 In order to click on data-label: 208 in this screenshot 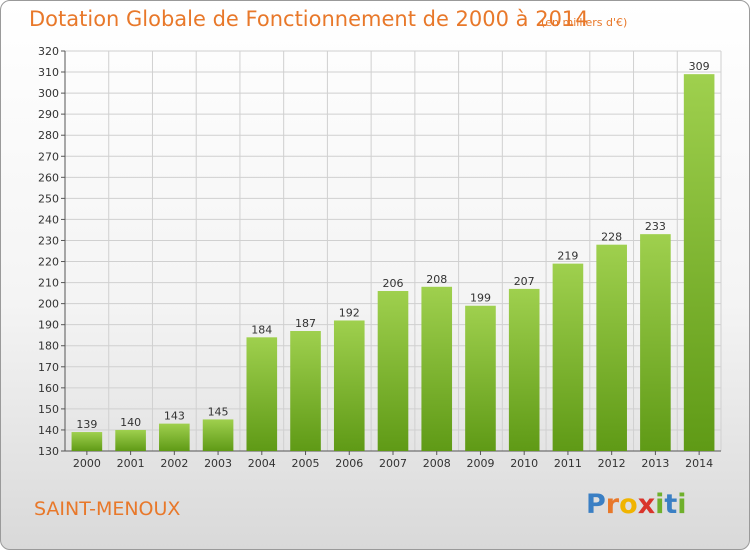, I will do `click(436, 279)`.